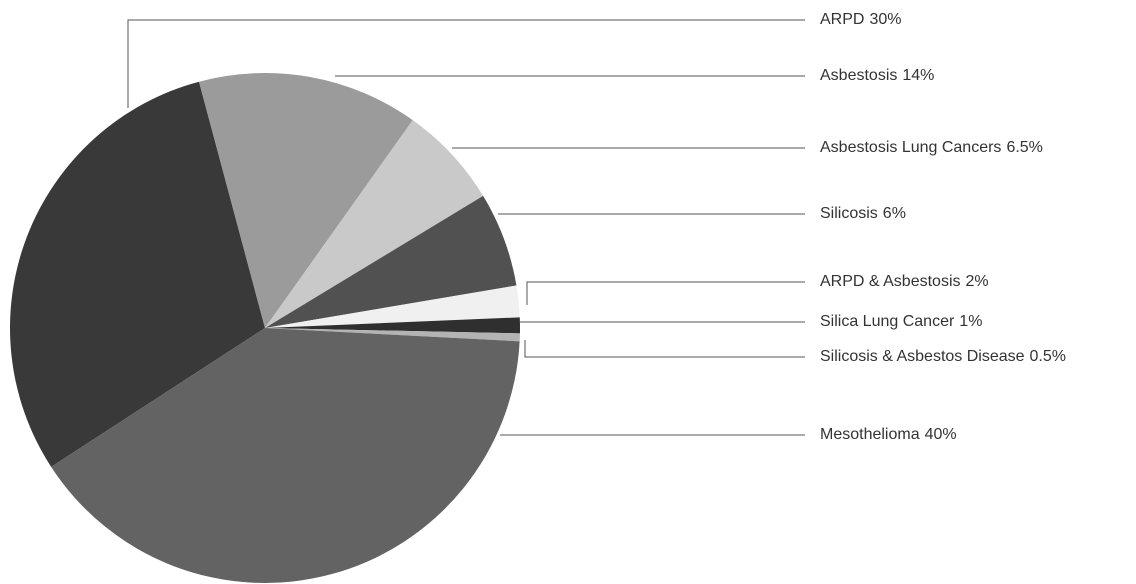 Image resolution: width=1136 pixels, height=584 pixels. Describe the element at coordinates (941, 434) in the screenshot. I see `value-label: 40%` at that location.